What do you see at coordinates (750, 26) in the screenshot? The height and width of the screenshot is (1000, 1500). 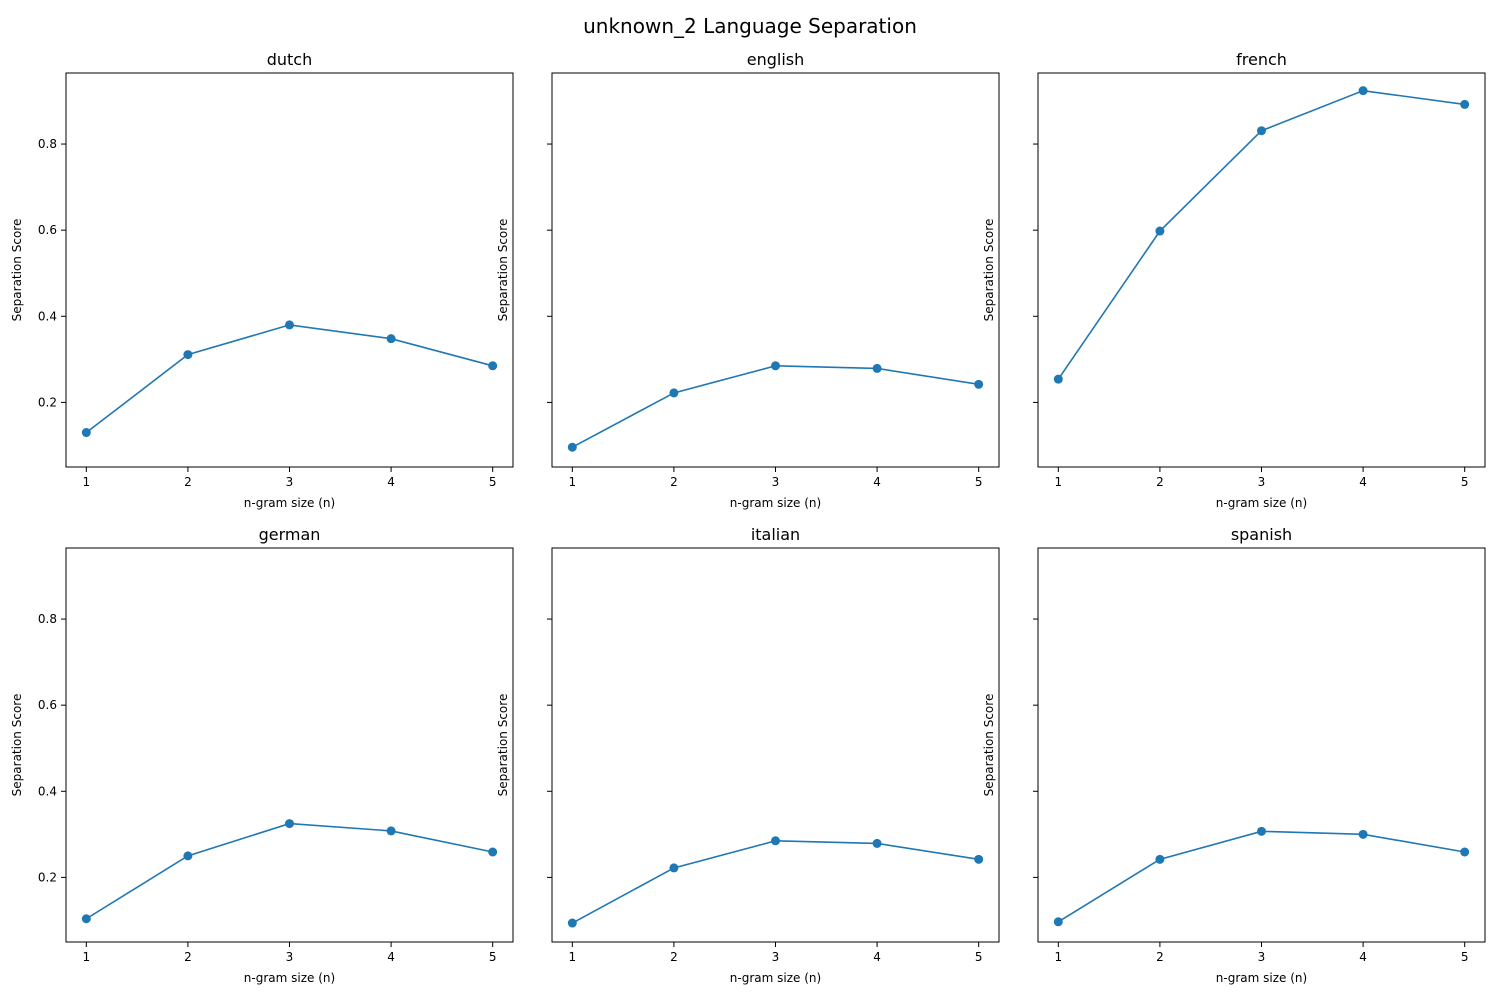 I see `figure-title: unknown_2 Language Separation` at bounding box center [750, 26].